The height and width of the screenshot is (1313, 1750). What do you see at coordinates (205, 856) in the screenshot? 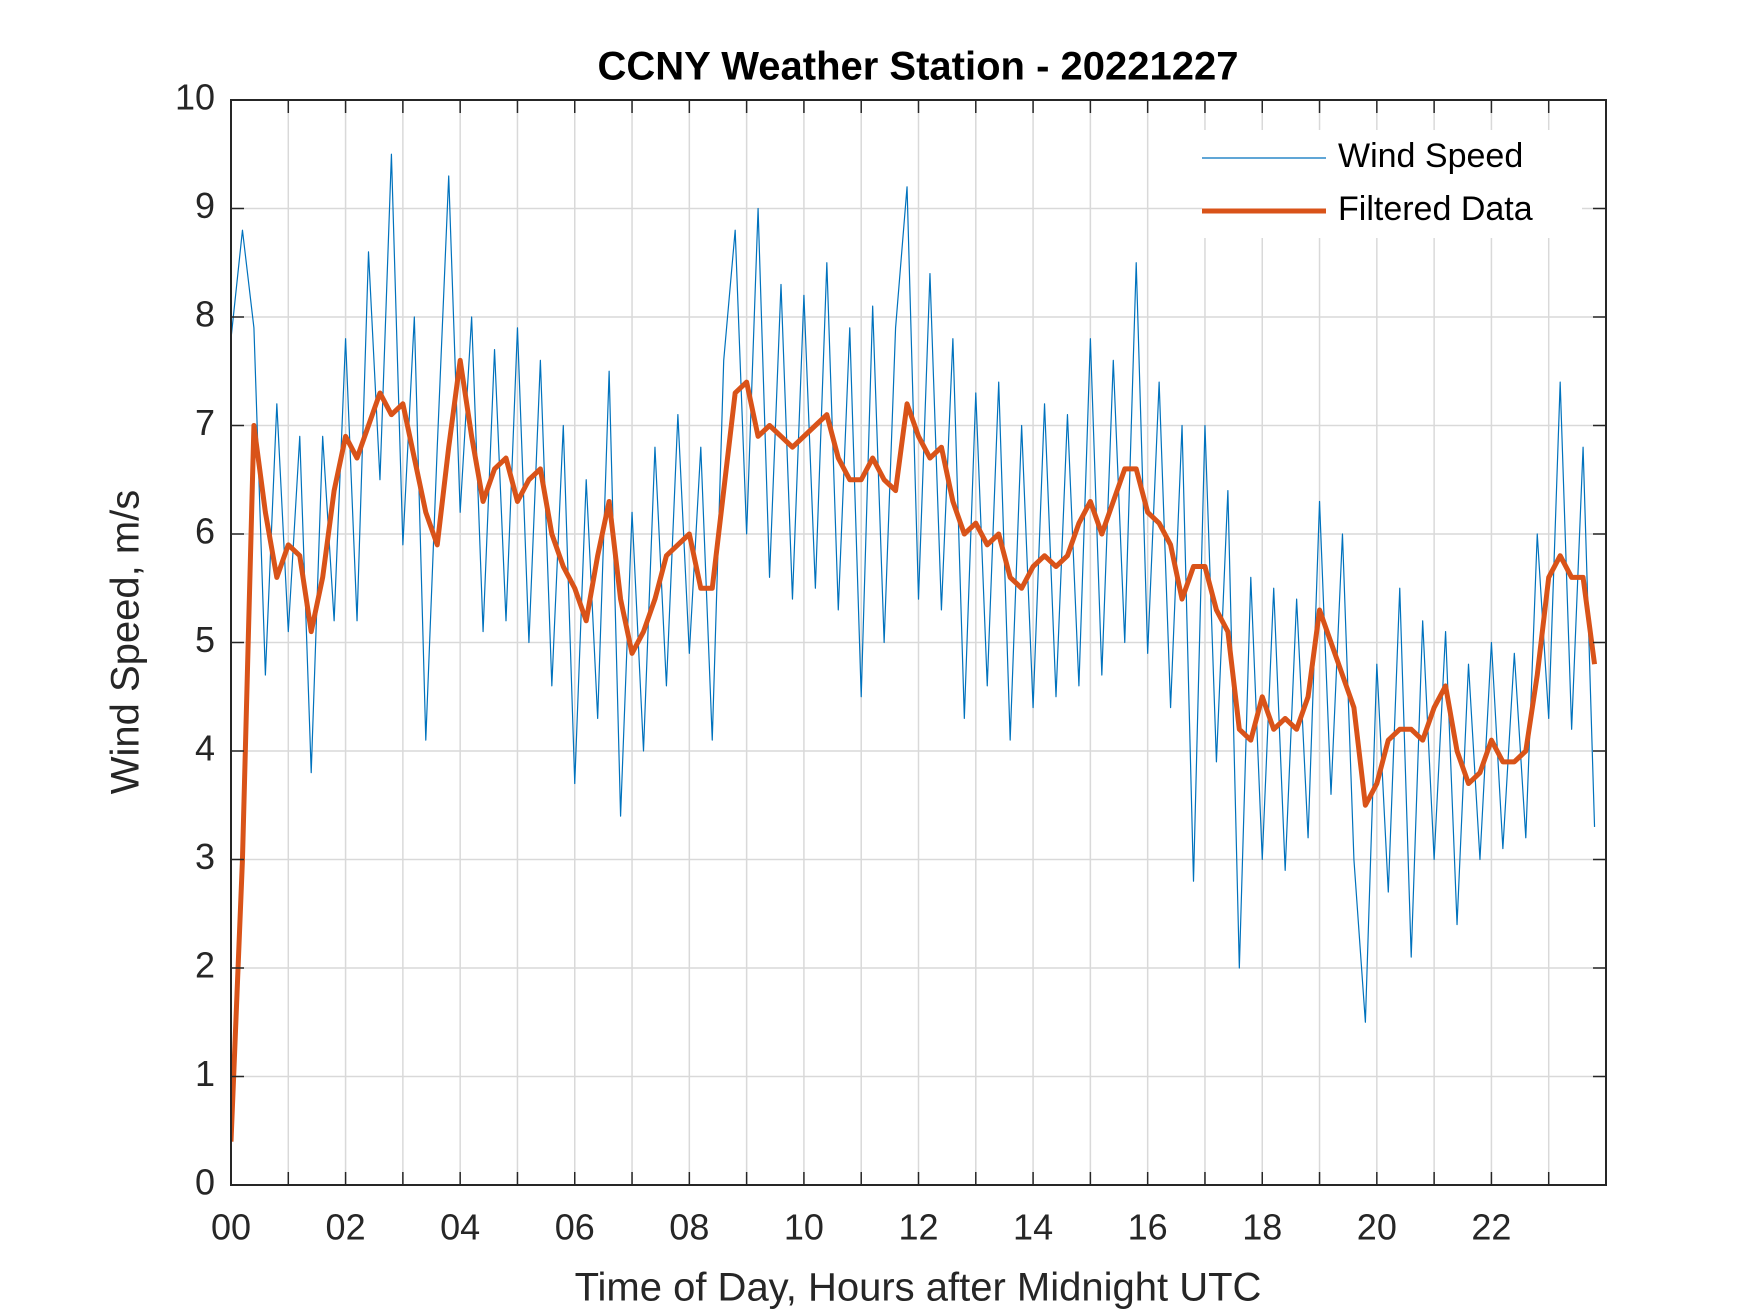
I see `y-tick-label: 3` at bounding box center [205, 856].